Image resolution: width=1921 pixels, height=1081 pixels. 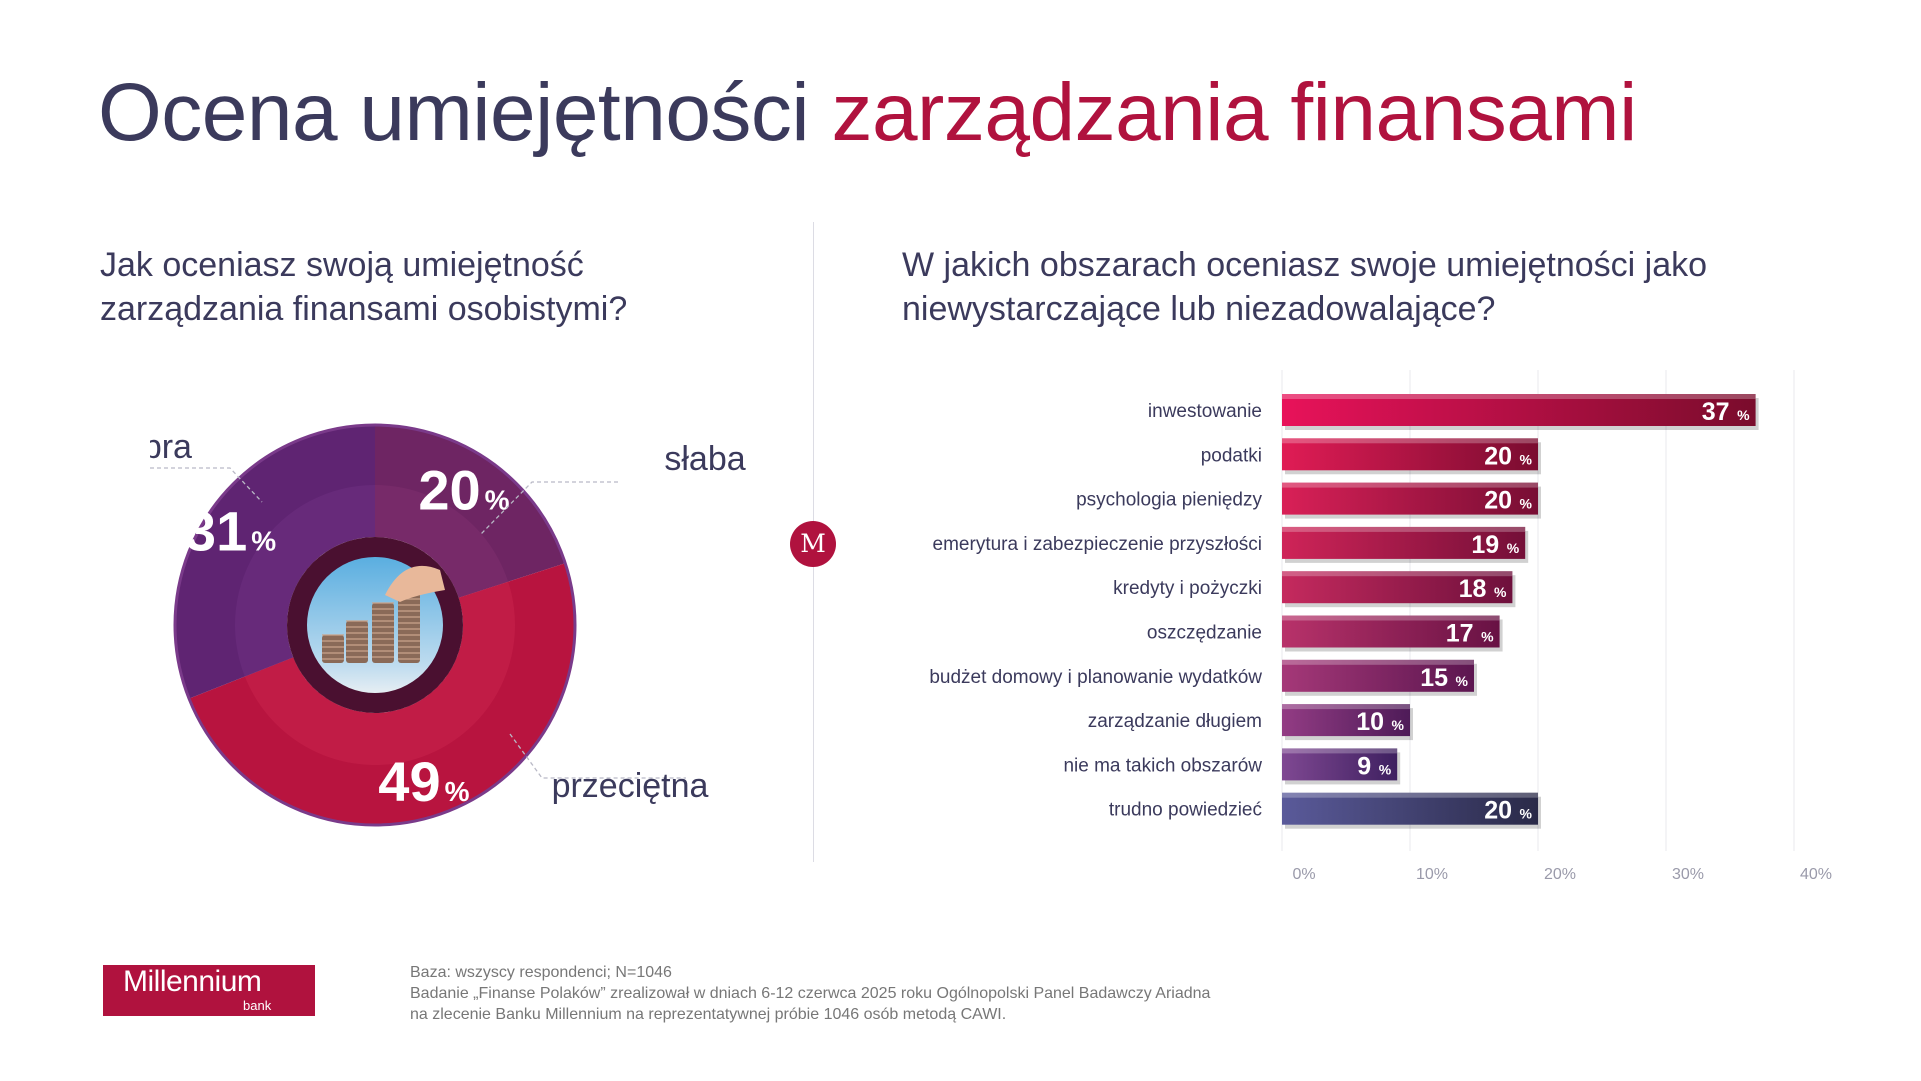 I want to click on category-label: trudno powiedzieć, so click(x=1185, y=810).